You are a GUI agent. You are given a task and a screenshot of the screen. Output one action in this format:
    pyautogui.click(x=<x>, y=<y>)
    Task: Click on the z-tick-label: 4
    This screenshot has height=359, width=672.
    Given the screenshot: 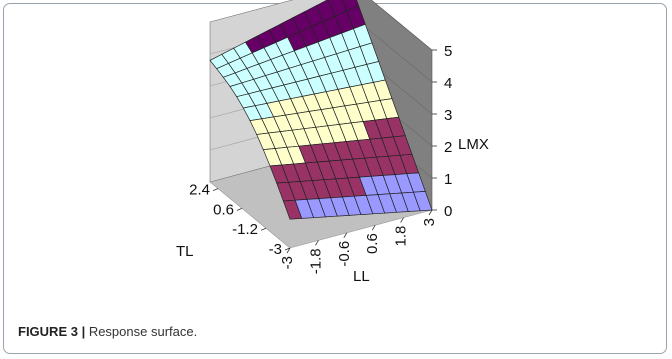 What is the action you would take?
    pyautogui.click(x=448, y=83)
    